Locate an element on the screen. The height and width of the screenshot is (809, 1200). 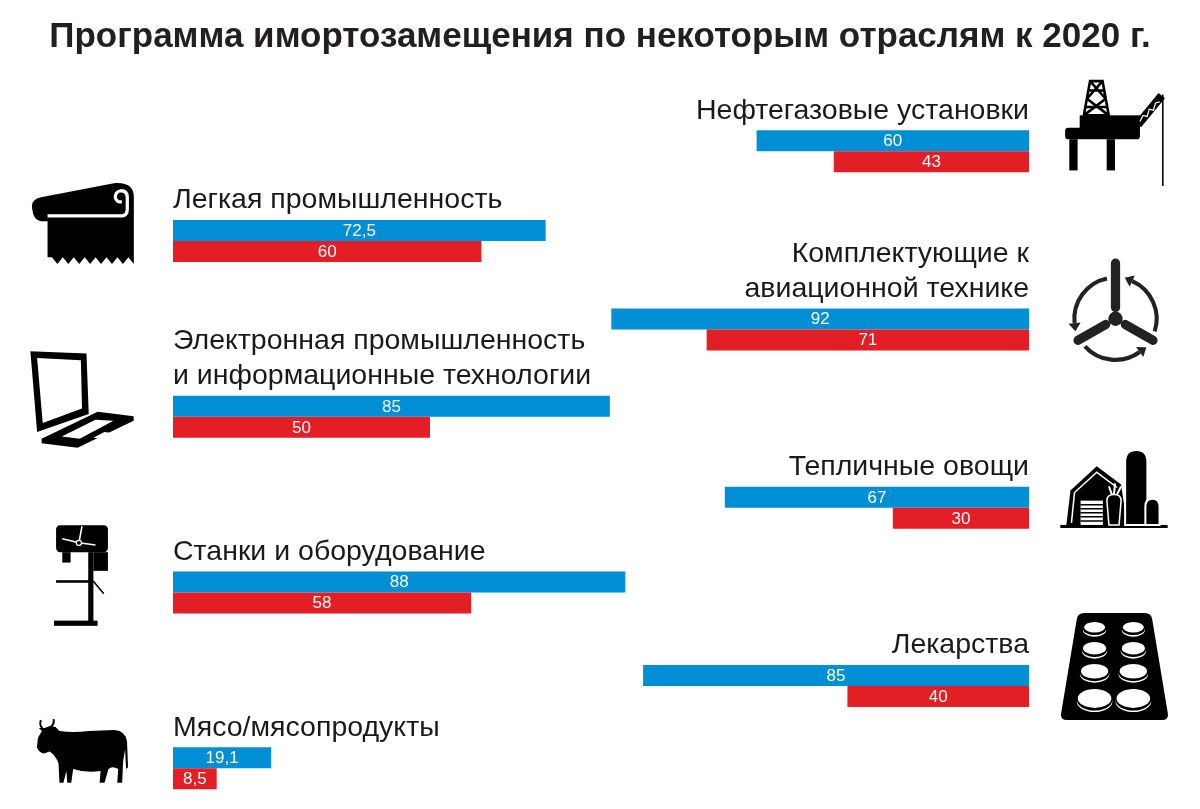
data-label: 88 is located at coordinates (399, 582).